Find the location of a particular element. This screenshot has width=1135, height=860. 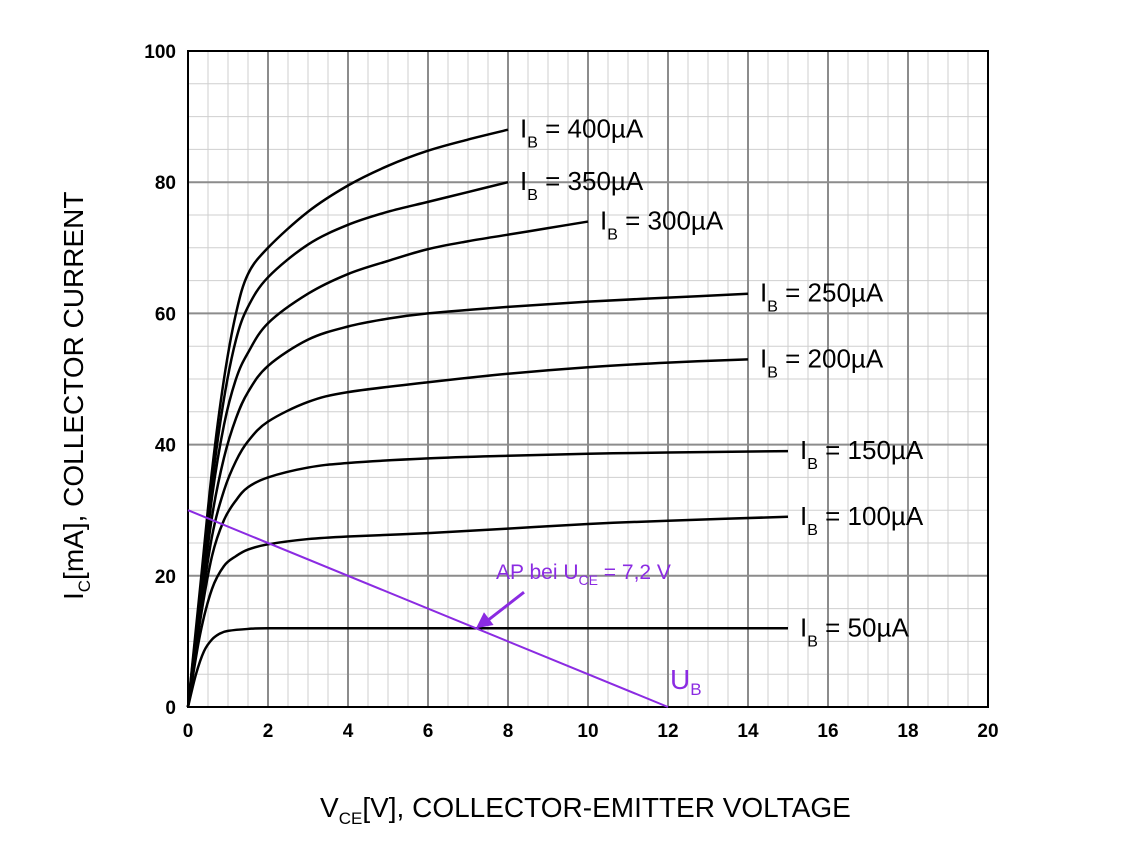

series-label: IB = 100µA is located at coordinates (862, 520).